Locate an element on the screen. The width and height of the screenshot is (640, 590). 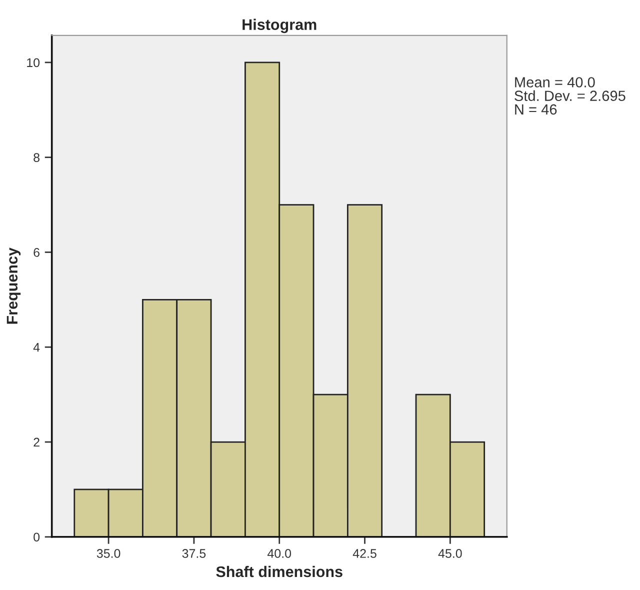
text: Std. Dev. = 2.695 is located at coordinates (570, 96).